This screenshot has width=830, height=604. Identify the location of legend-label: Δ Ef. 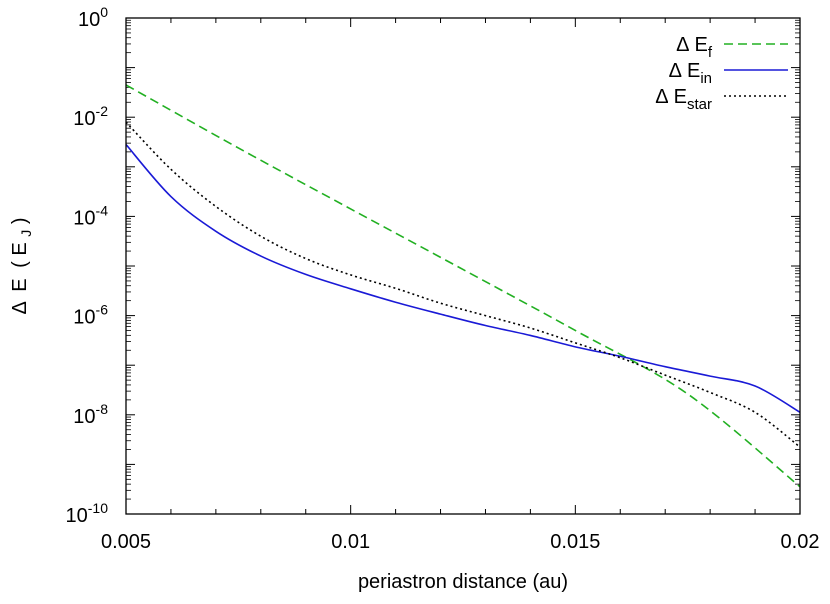
(694, 47).